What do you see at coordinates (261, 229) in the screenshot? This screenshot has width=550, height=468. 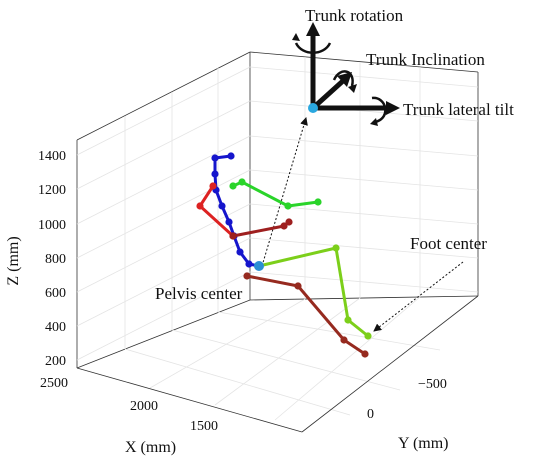 I see `right-arm-lower-segment` at bounding box center [261, 229].